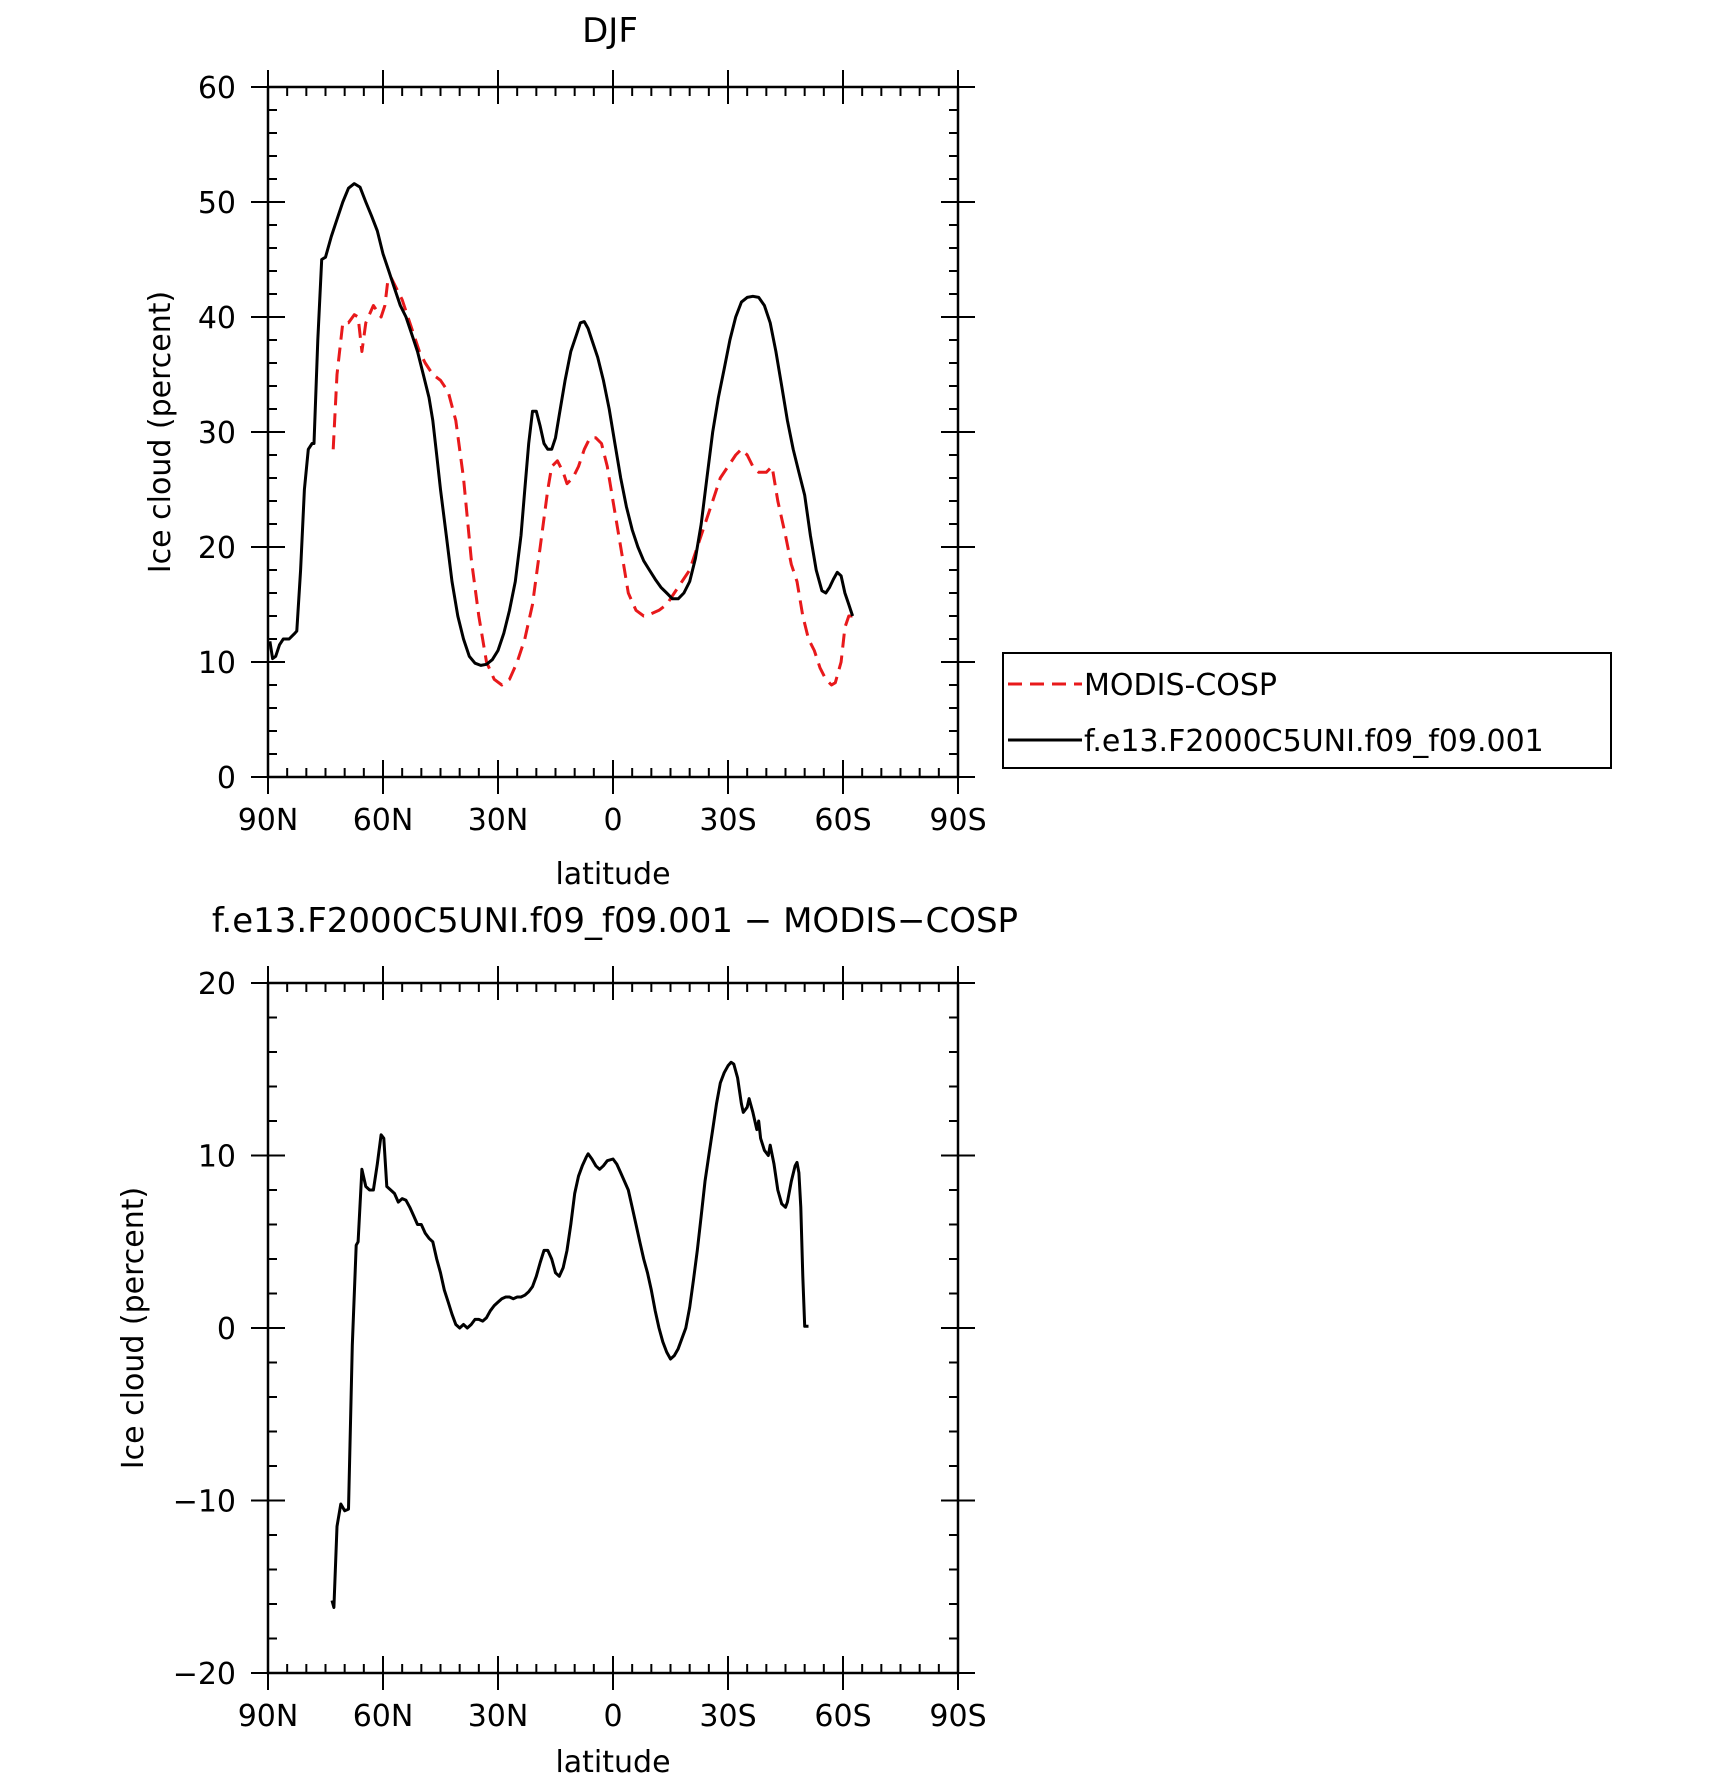 This screenshot has width=1710, height=1777. I want to click on y-tick-labels: 0 10 20 30 40 50 60, so click(217, 433).